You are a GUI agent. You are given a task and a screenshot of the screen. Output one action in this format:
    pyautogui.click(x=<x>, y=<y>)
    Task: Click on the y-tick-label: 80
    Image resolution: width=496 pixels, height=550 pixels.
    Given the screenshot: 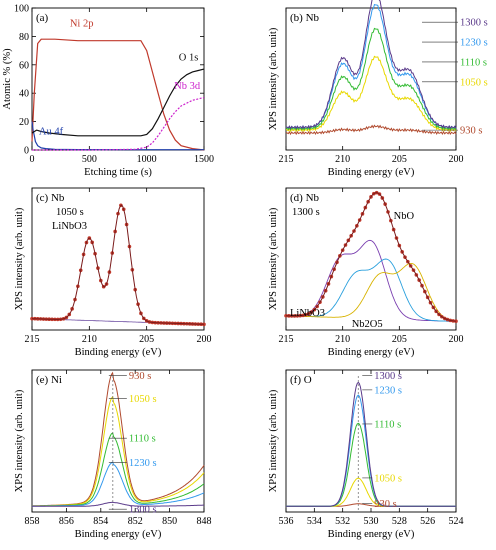 What is the action you would take?
    pyautogui.click(x=24, y=37)
    